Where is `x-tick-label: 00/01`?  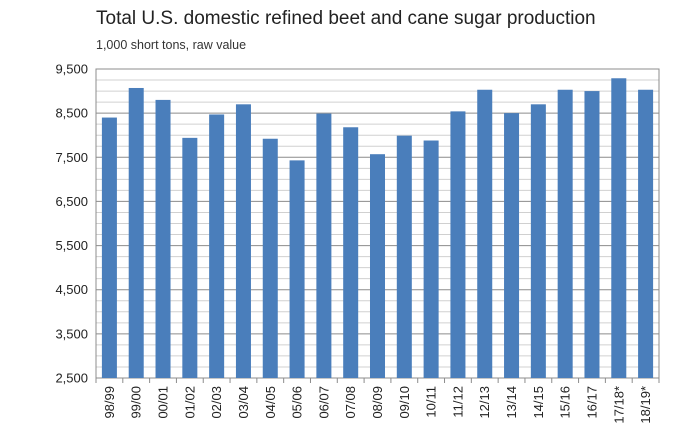 x-tick-label: 00/01 is located at coordinates (163, 402).